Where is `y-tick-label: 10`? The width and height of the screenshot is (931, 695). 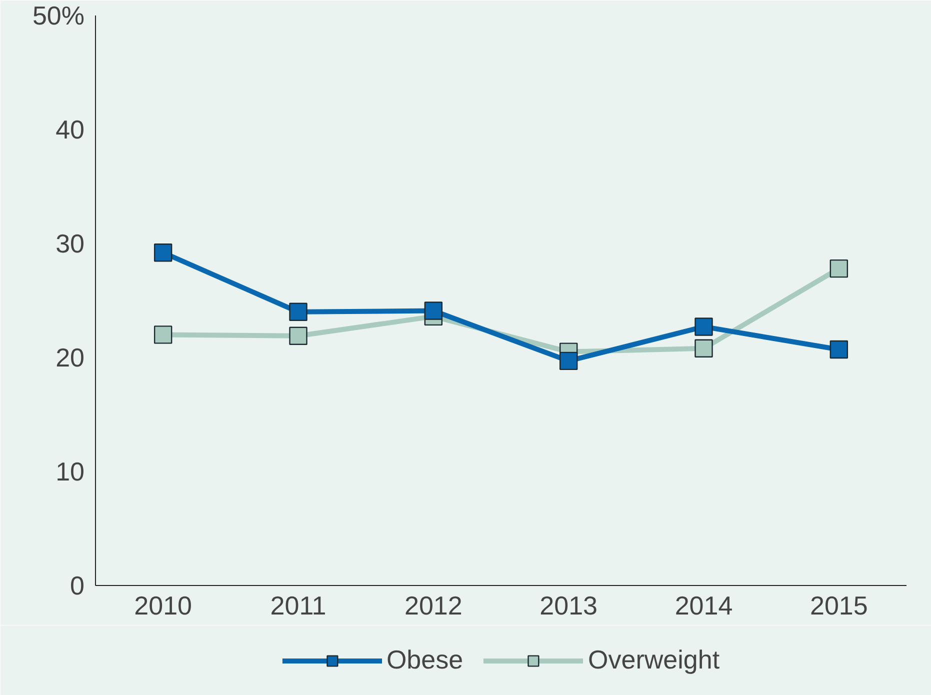 y-tick-label: 10 is located at coordinates (70, 471).